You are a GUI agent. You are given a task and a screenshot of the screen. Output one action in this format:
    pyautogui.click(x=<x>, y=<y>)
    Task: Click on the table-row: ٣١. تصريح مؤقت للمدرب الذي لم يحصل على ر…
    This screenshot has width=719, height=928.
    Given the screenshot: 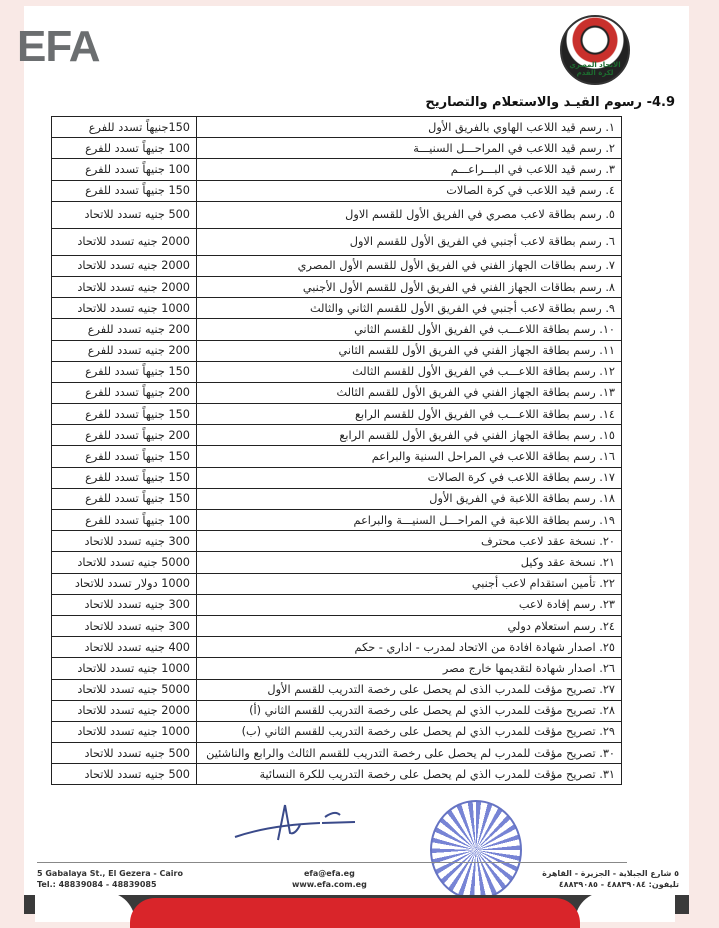 What is the action you would take?
    pyautogui.click(x=336, y=774)
    